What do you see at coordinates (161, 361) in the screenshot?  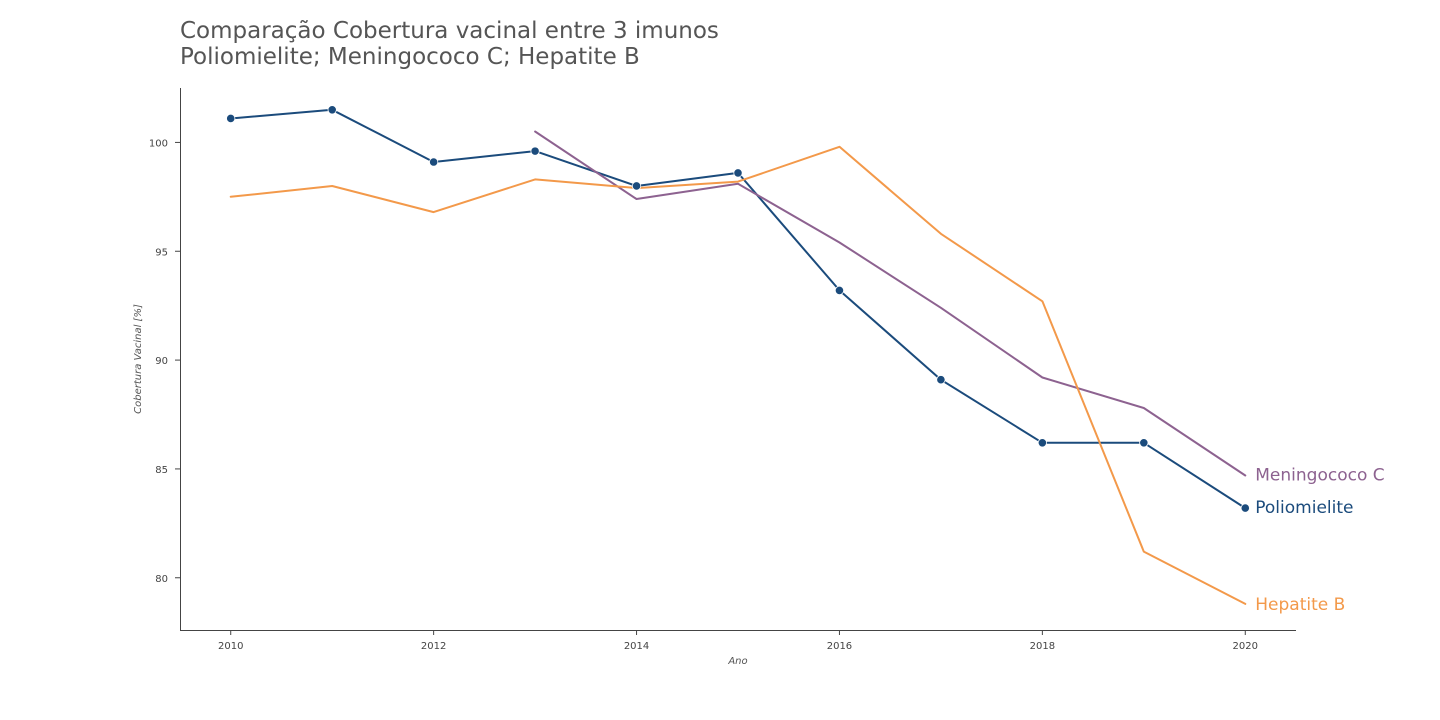 I see `y-tick-label: 90` at bounding box center [161, 361].